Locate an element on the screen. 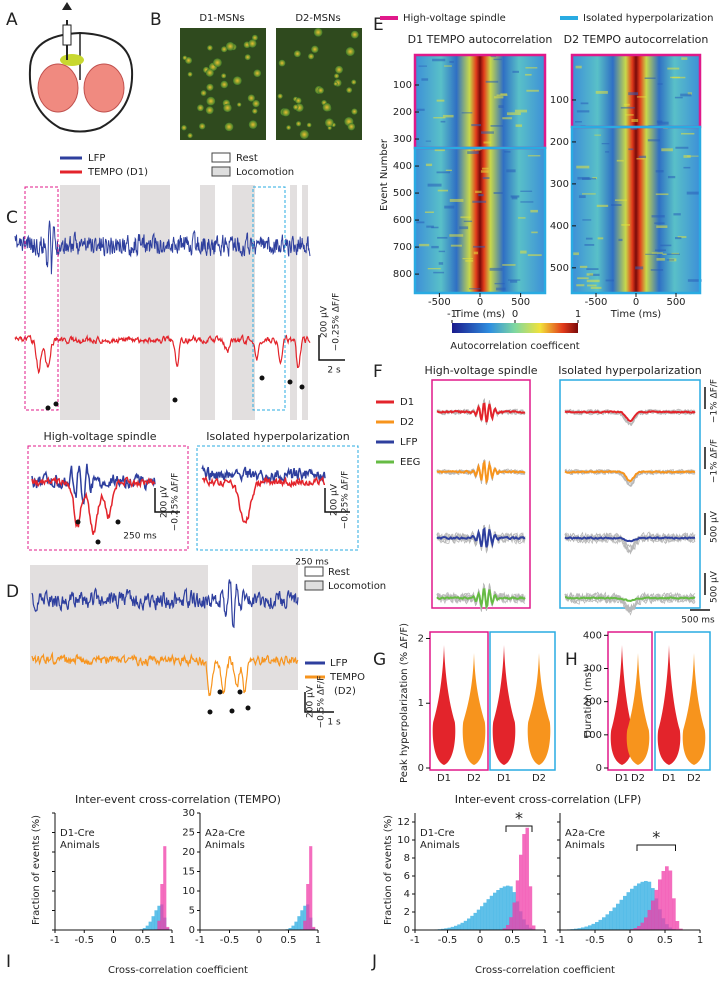 The height and width of the screenshot is (1008, 724). axis-label: Time (ms) is located at coordinates (480, 314).